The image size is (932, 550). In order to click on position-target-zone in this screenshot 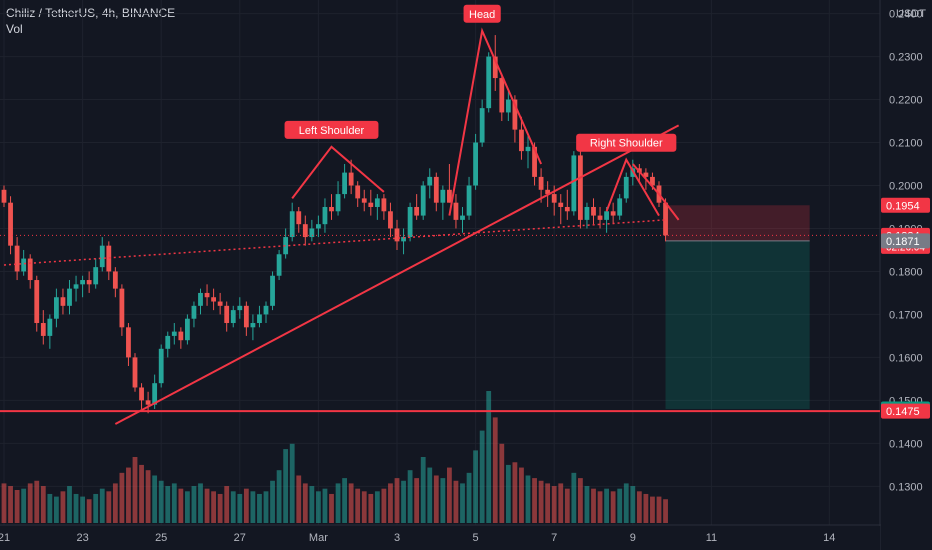, I will do `click(737, 324)`.